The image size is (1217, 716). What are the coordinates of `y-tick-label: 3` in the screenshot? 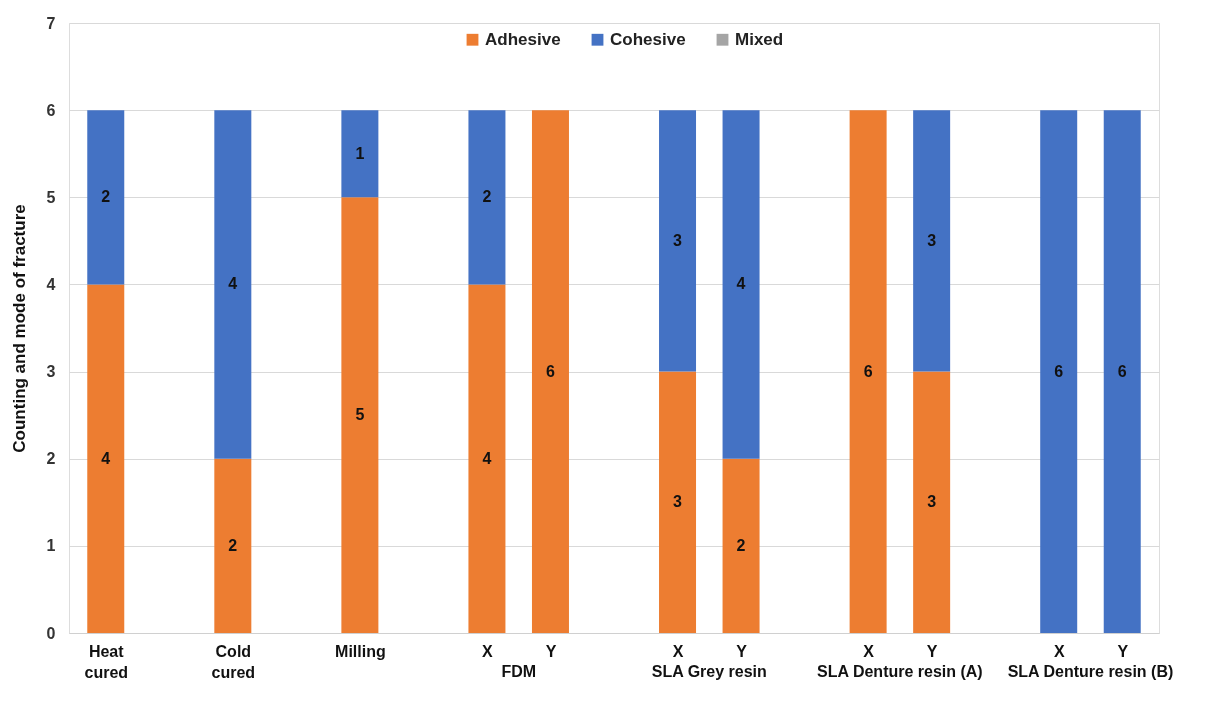 It's located at (51, 372).